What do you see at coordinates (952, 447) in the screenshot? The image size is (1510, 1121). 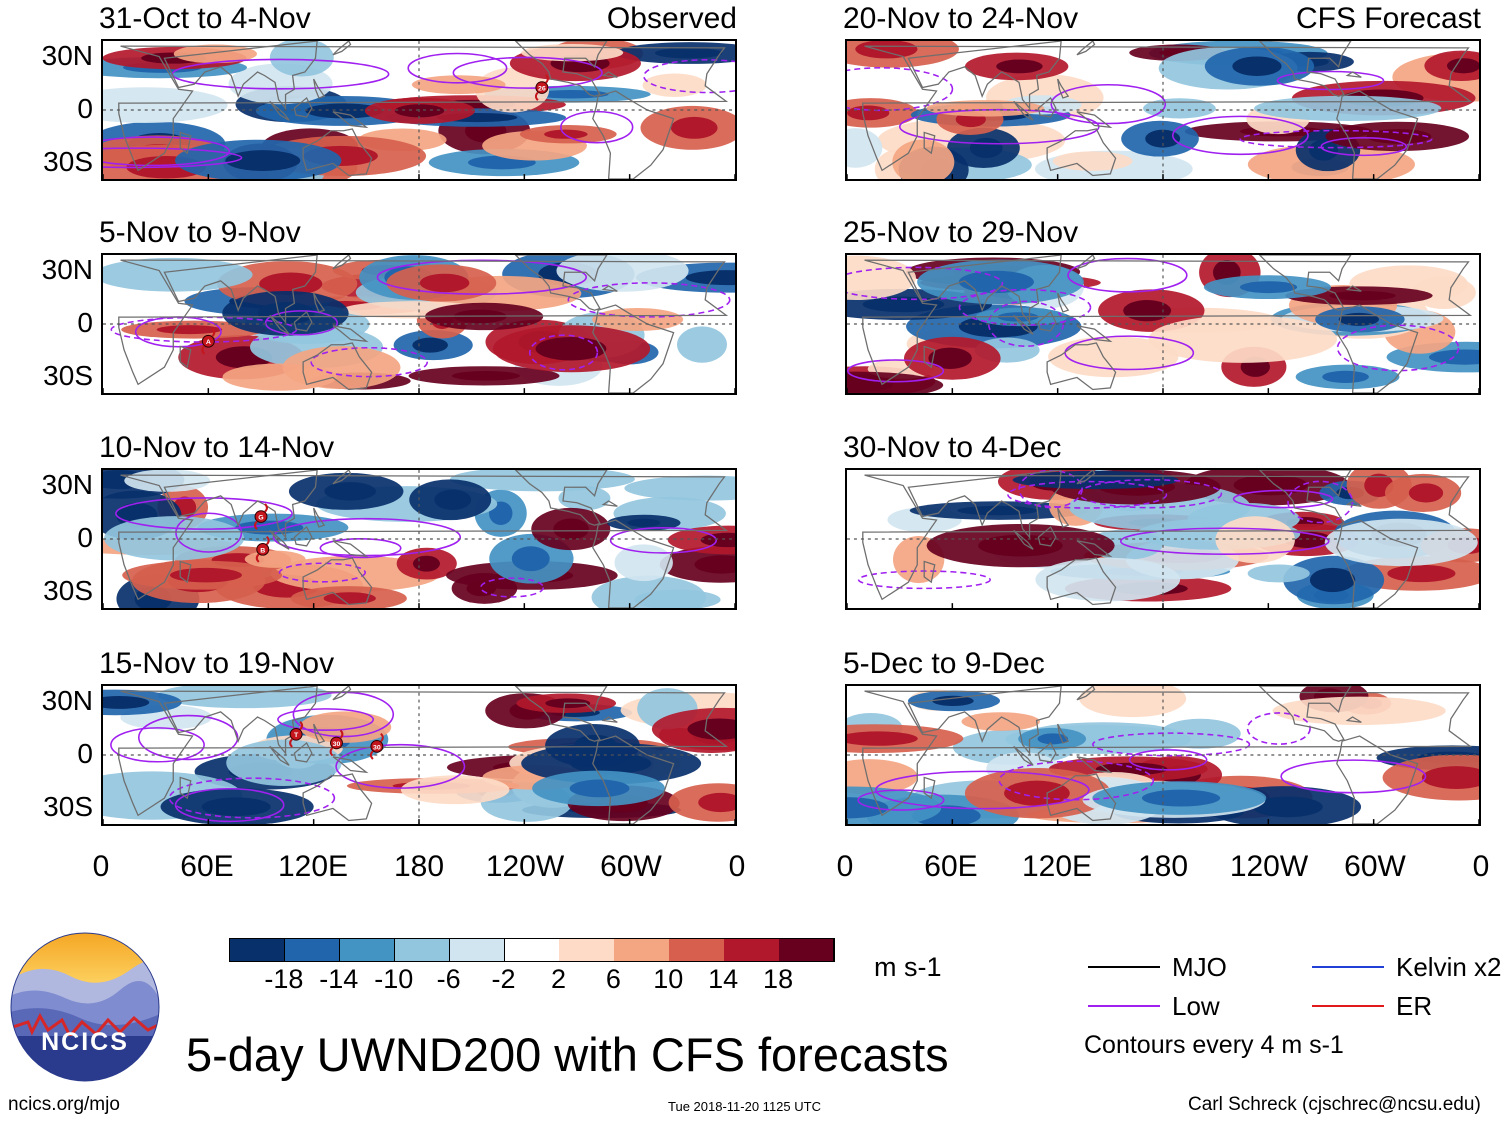 I see `panel-title: 30-Nov to 4-Dec` at bounding box center [952, 447].